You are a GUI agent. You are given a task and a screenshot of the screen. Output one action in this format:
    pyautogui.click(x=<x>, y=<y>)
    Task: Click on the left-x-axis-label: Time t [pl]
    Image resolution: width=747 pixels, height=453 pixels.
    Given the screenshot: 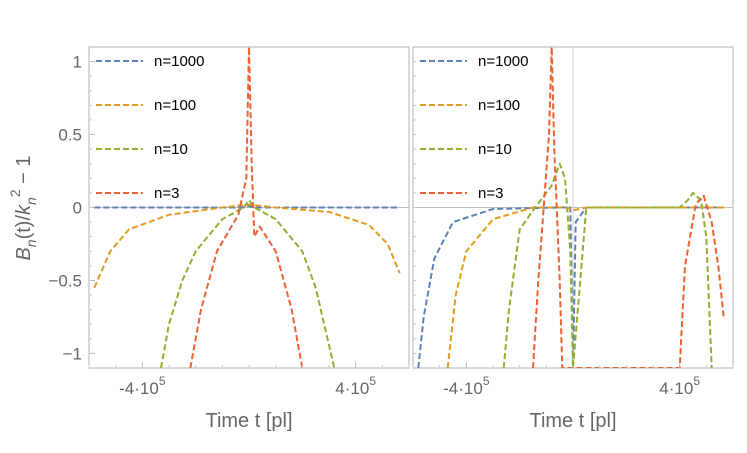 What is the action you would take?
    pyautogui.click(x=248, y=421)
    